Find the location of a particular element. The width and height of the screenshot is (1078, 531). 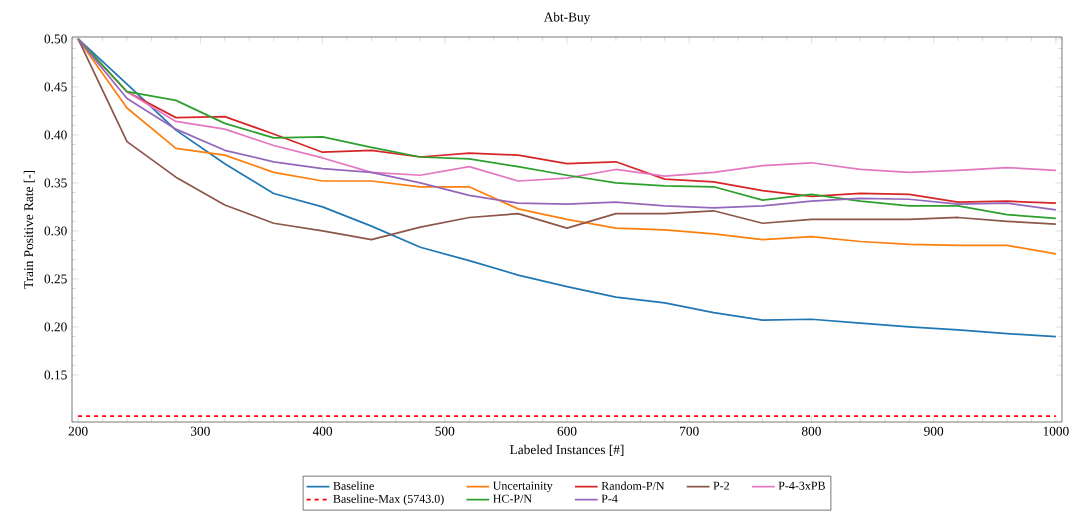

x-tick-label: 800 is located at coordinates (811, 431).